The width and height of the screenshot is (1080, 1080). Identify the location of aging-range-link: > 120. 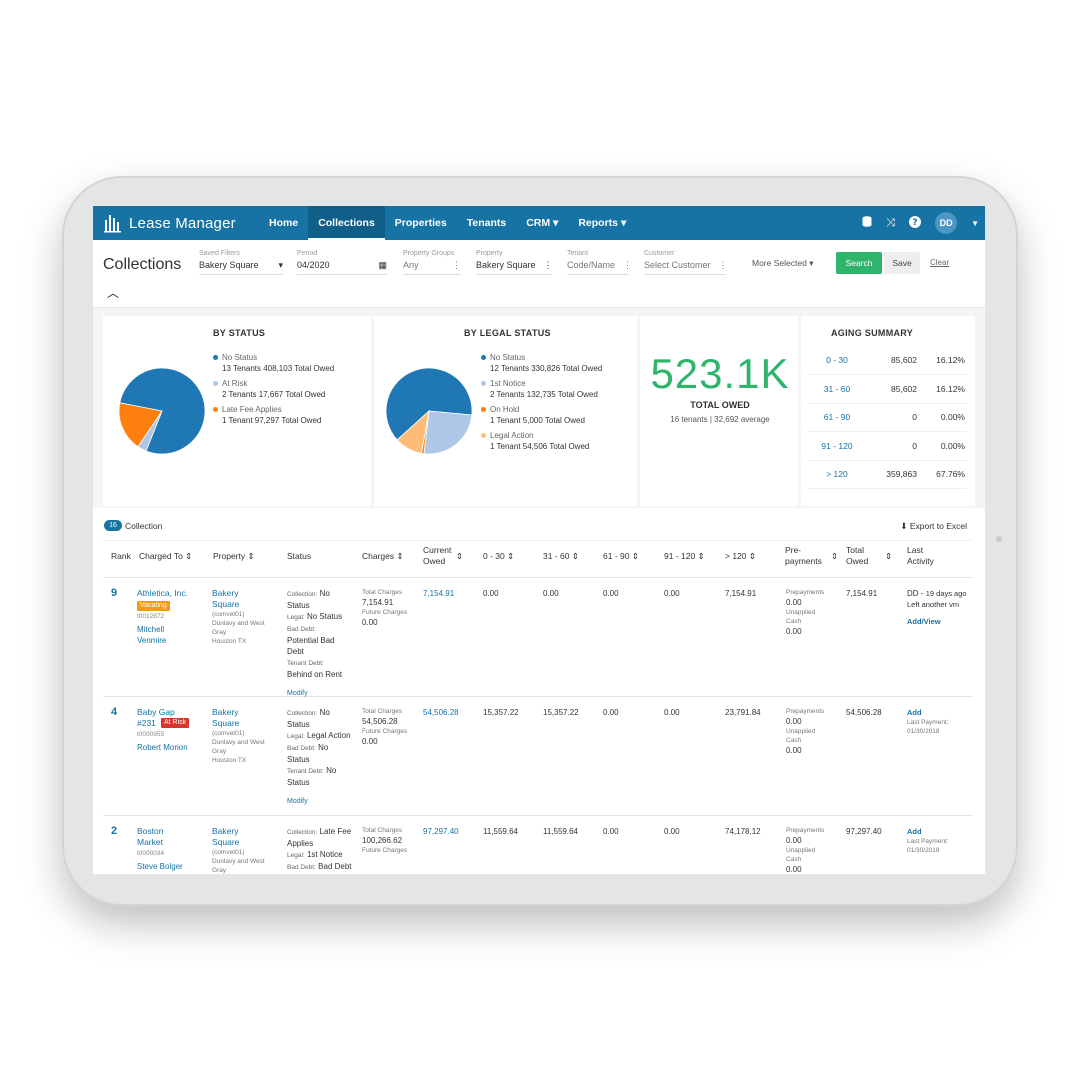
(837, 474).